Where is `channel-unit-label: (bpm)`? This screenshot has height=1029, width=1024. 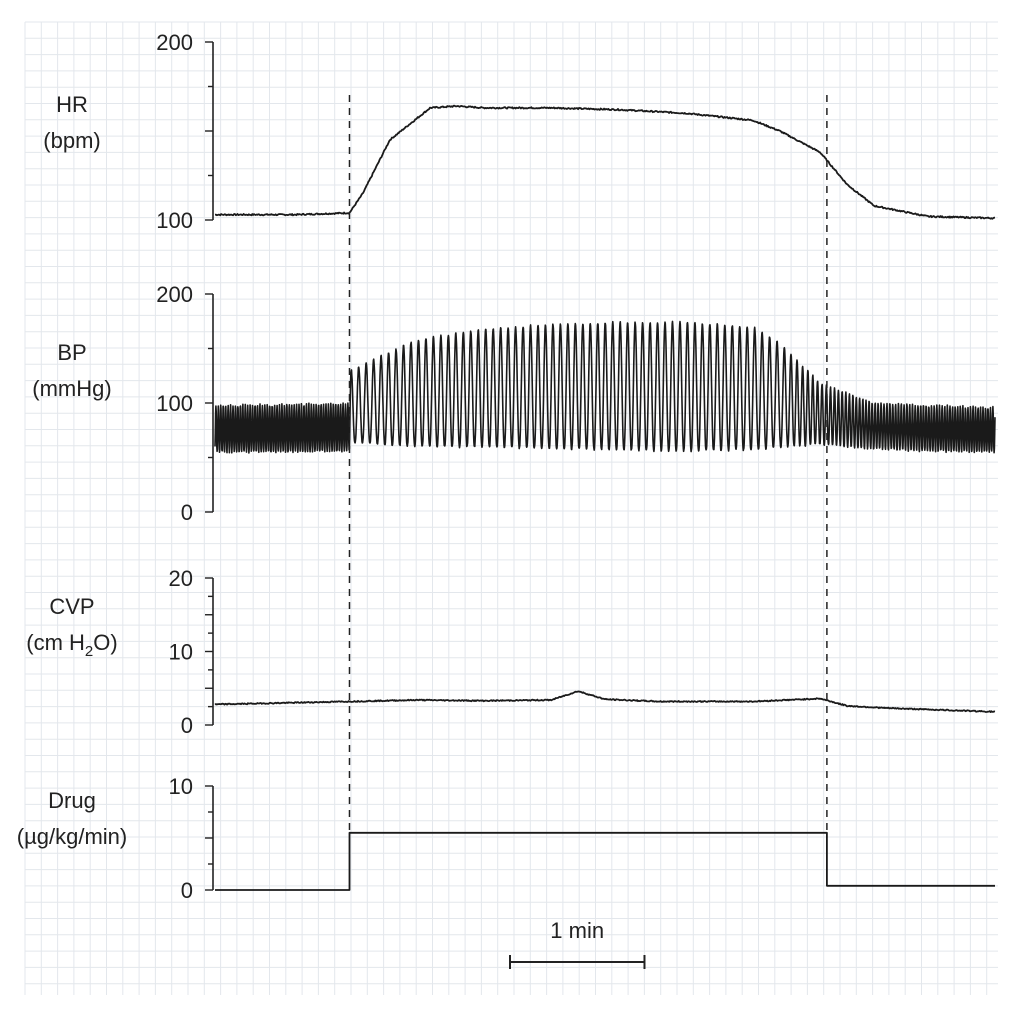
channel-unit-label: (bpm) is located at coordinates (71, 140).